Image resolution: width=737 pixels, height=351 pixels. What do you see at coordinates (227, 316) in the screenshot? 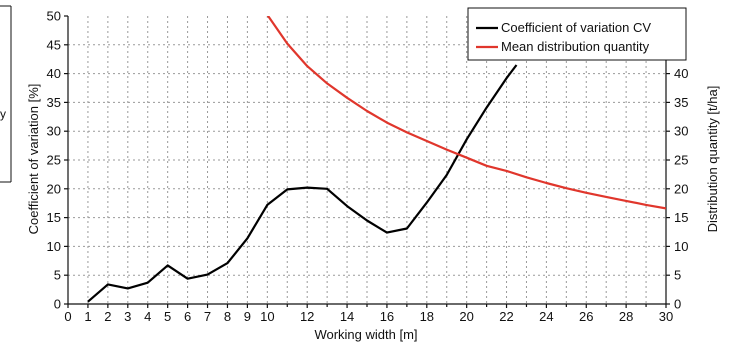
I see `x-tick-label: 8` at bounding box center [227, 316].